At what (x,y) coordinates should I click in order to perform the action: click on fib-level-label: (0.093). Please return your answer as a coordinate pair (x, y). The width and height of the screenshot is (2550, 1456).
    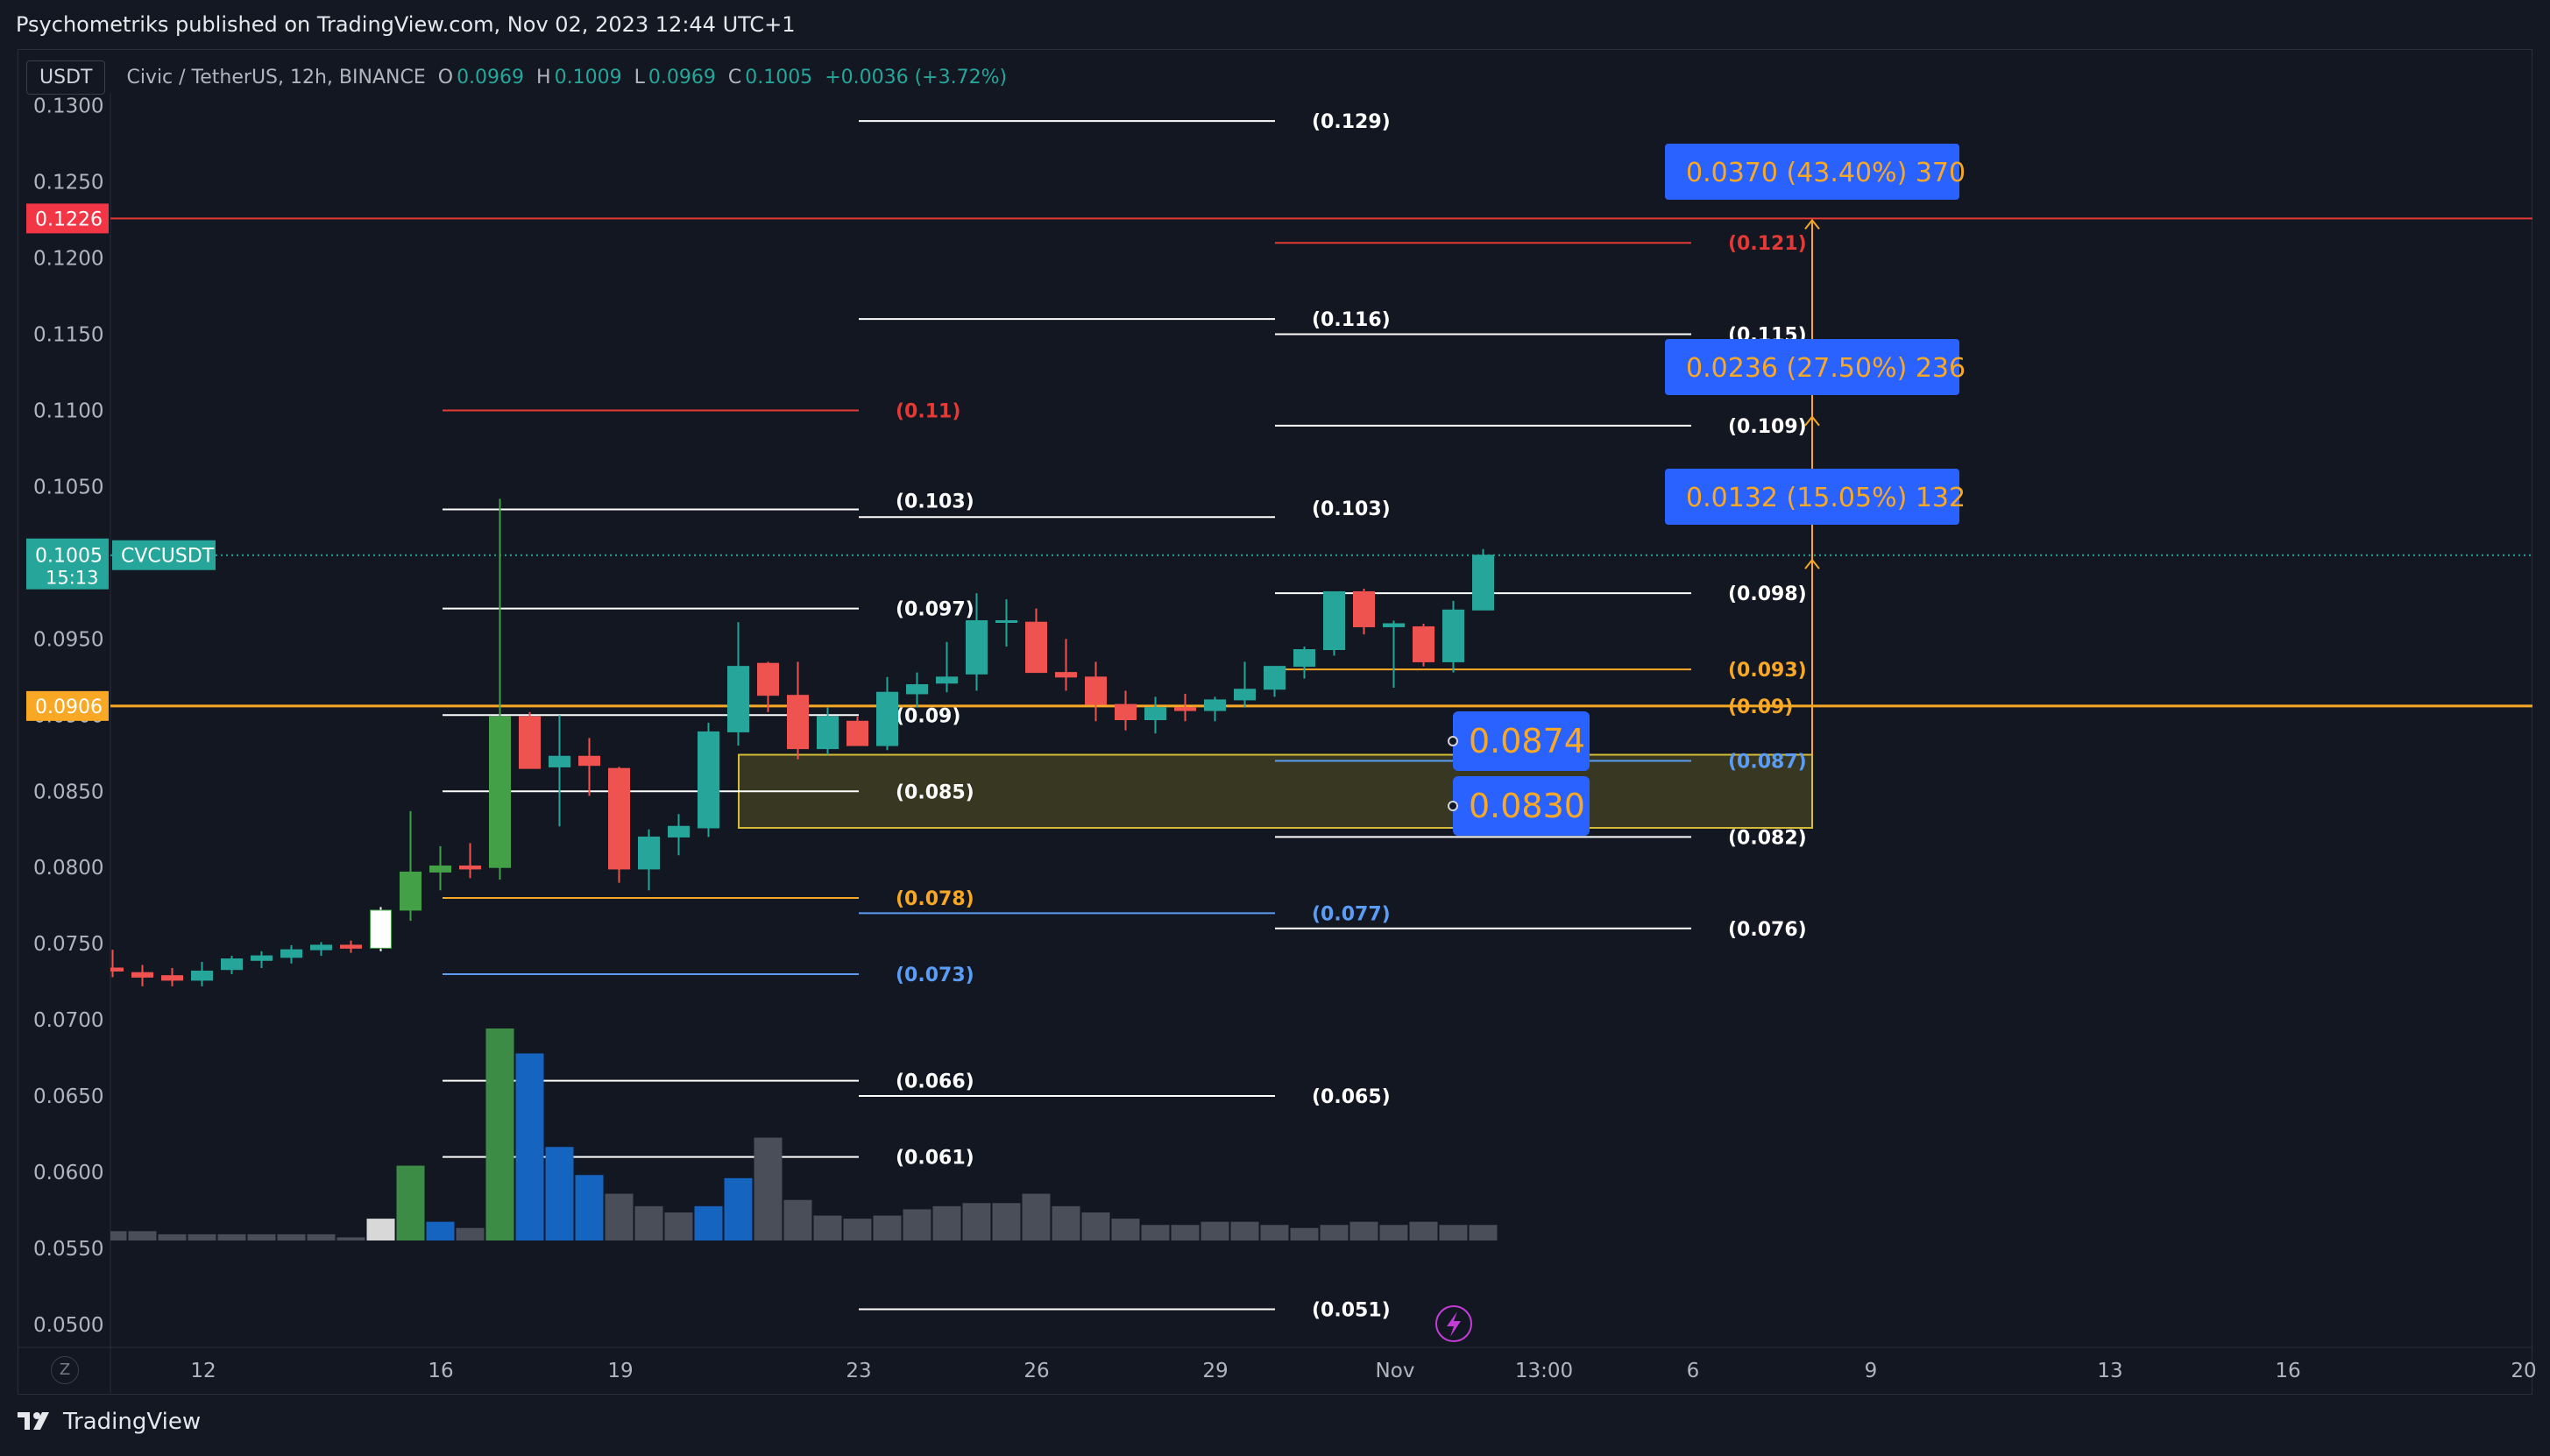
    Looking at the image, I should click on (1767, 671).